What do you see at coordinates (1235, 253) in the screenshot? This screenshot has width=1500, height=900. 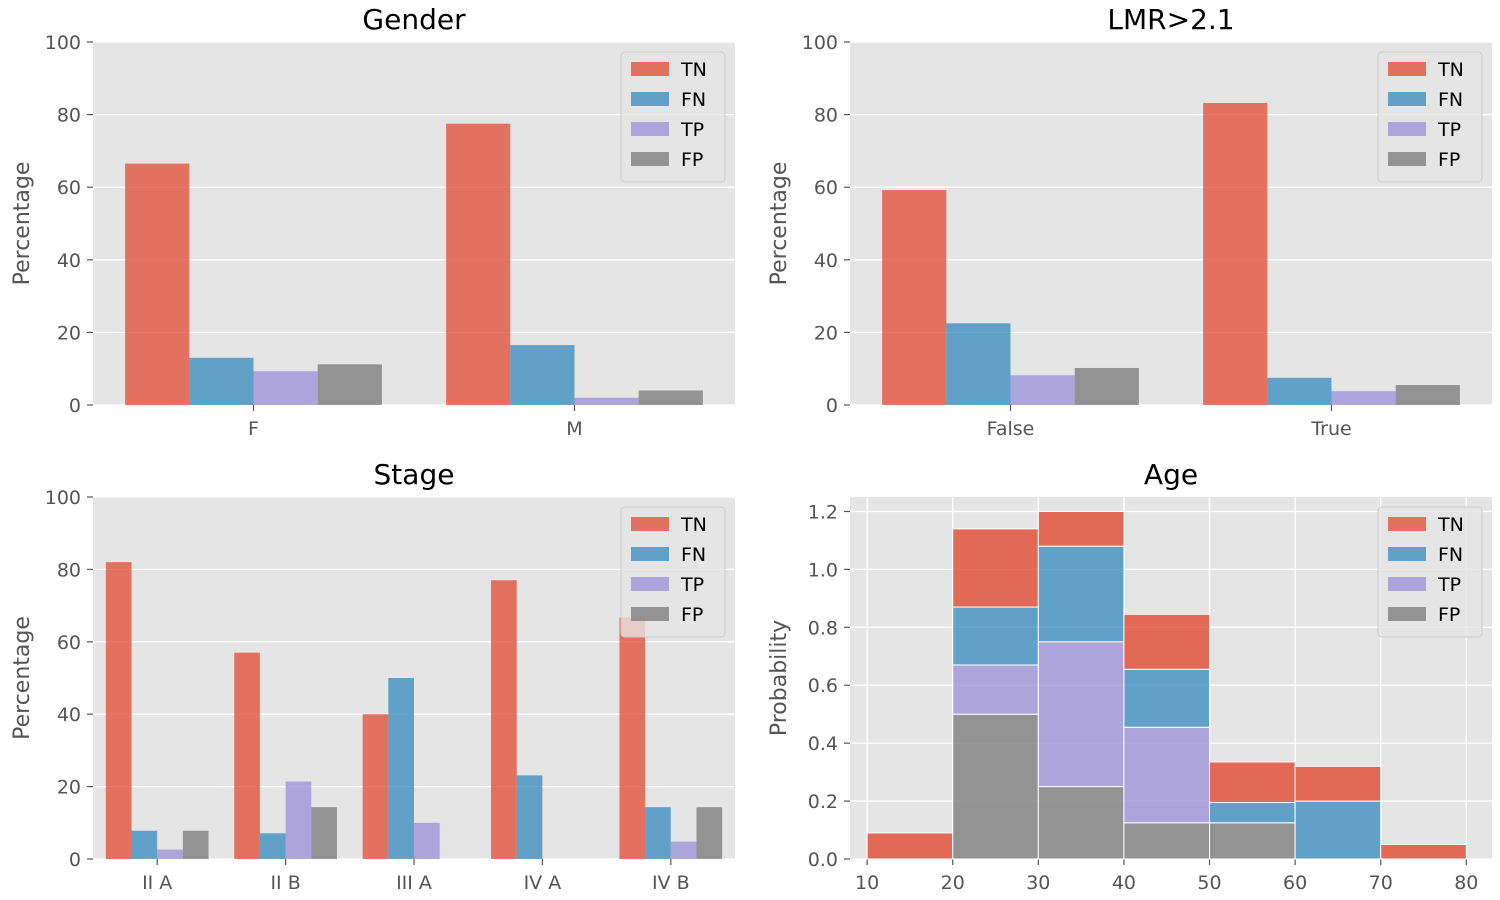 I see `bar-tn-true` at bounding box center [1235, 253].